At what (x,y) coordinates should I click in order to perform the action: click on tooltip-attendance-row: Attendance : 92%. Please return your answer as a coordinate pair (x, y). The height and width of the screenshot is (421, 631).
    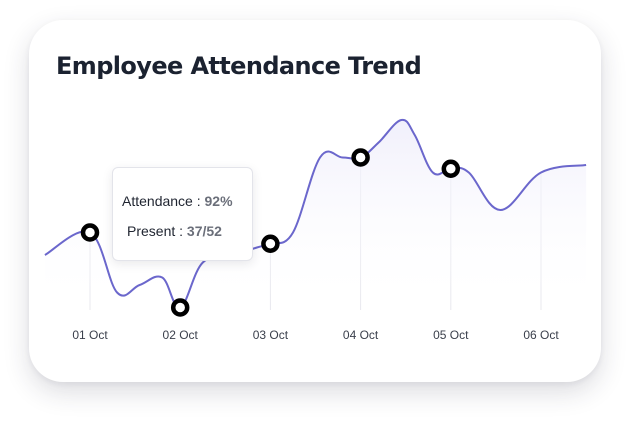
    Looking at the image, I should click on (177, 201).